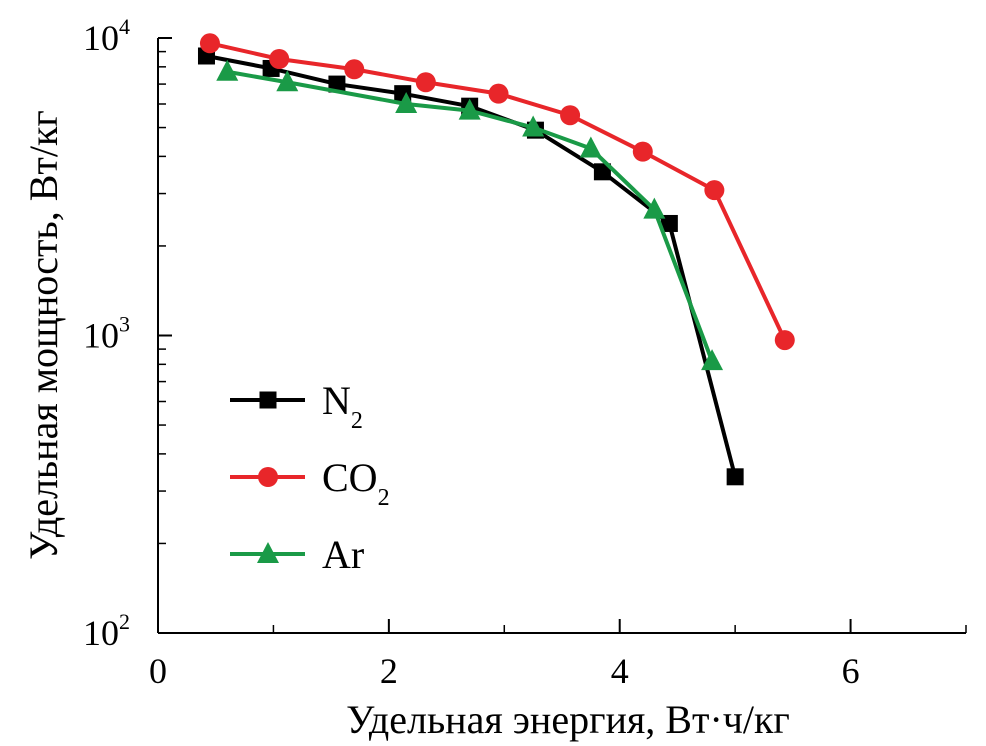 The image size is (986, 746). Describe the element at coordinates (124, 324) in the screenshot. I see `y-tick-exponent: 3` at that location.